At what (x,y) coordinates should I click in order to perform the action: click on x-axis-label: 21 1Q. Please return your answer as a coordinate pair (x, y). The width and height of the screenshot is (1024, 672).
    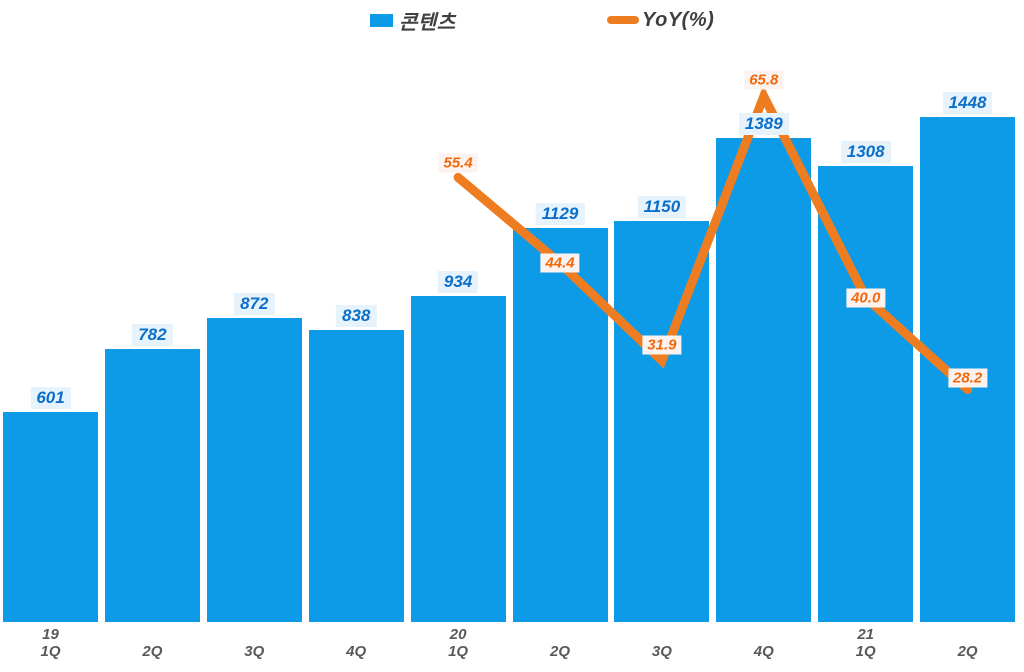
    Looking at the image, I should click on (866, 643).